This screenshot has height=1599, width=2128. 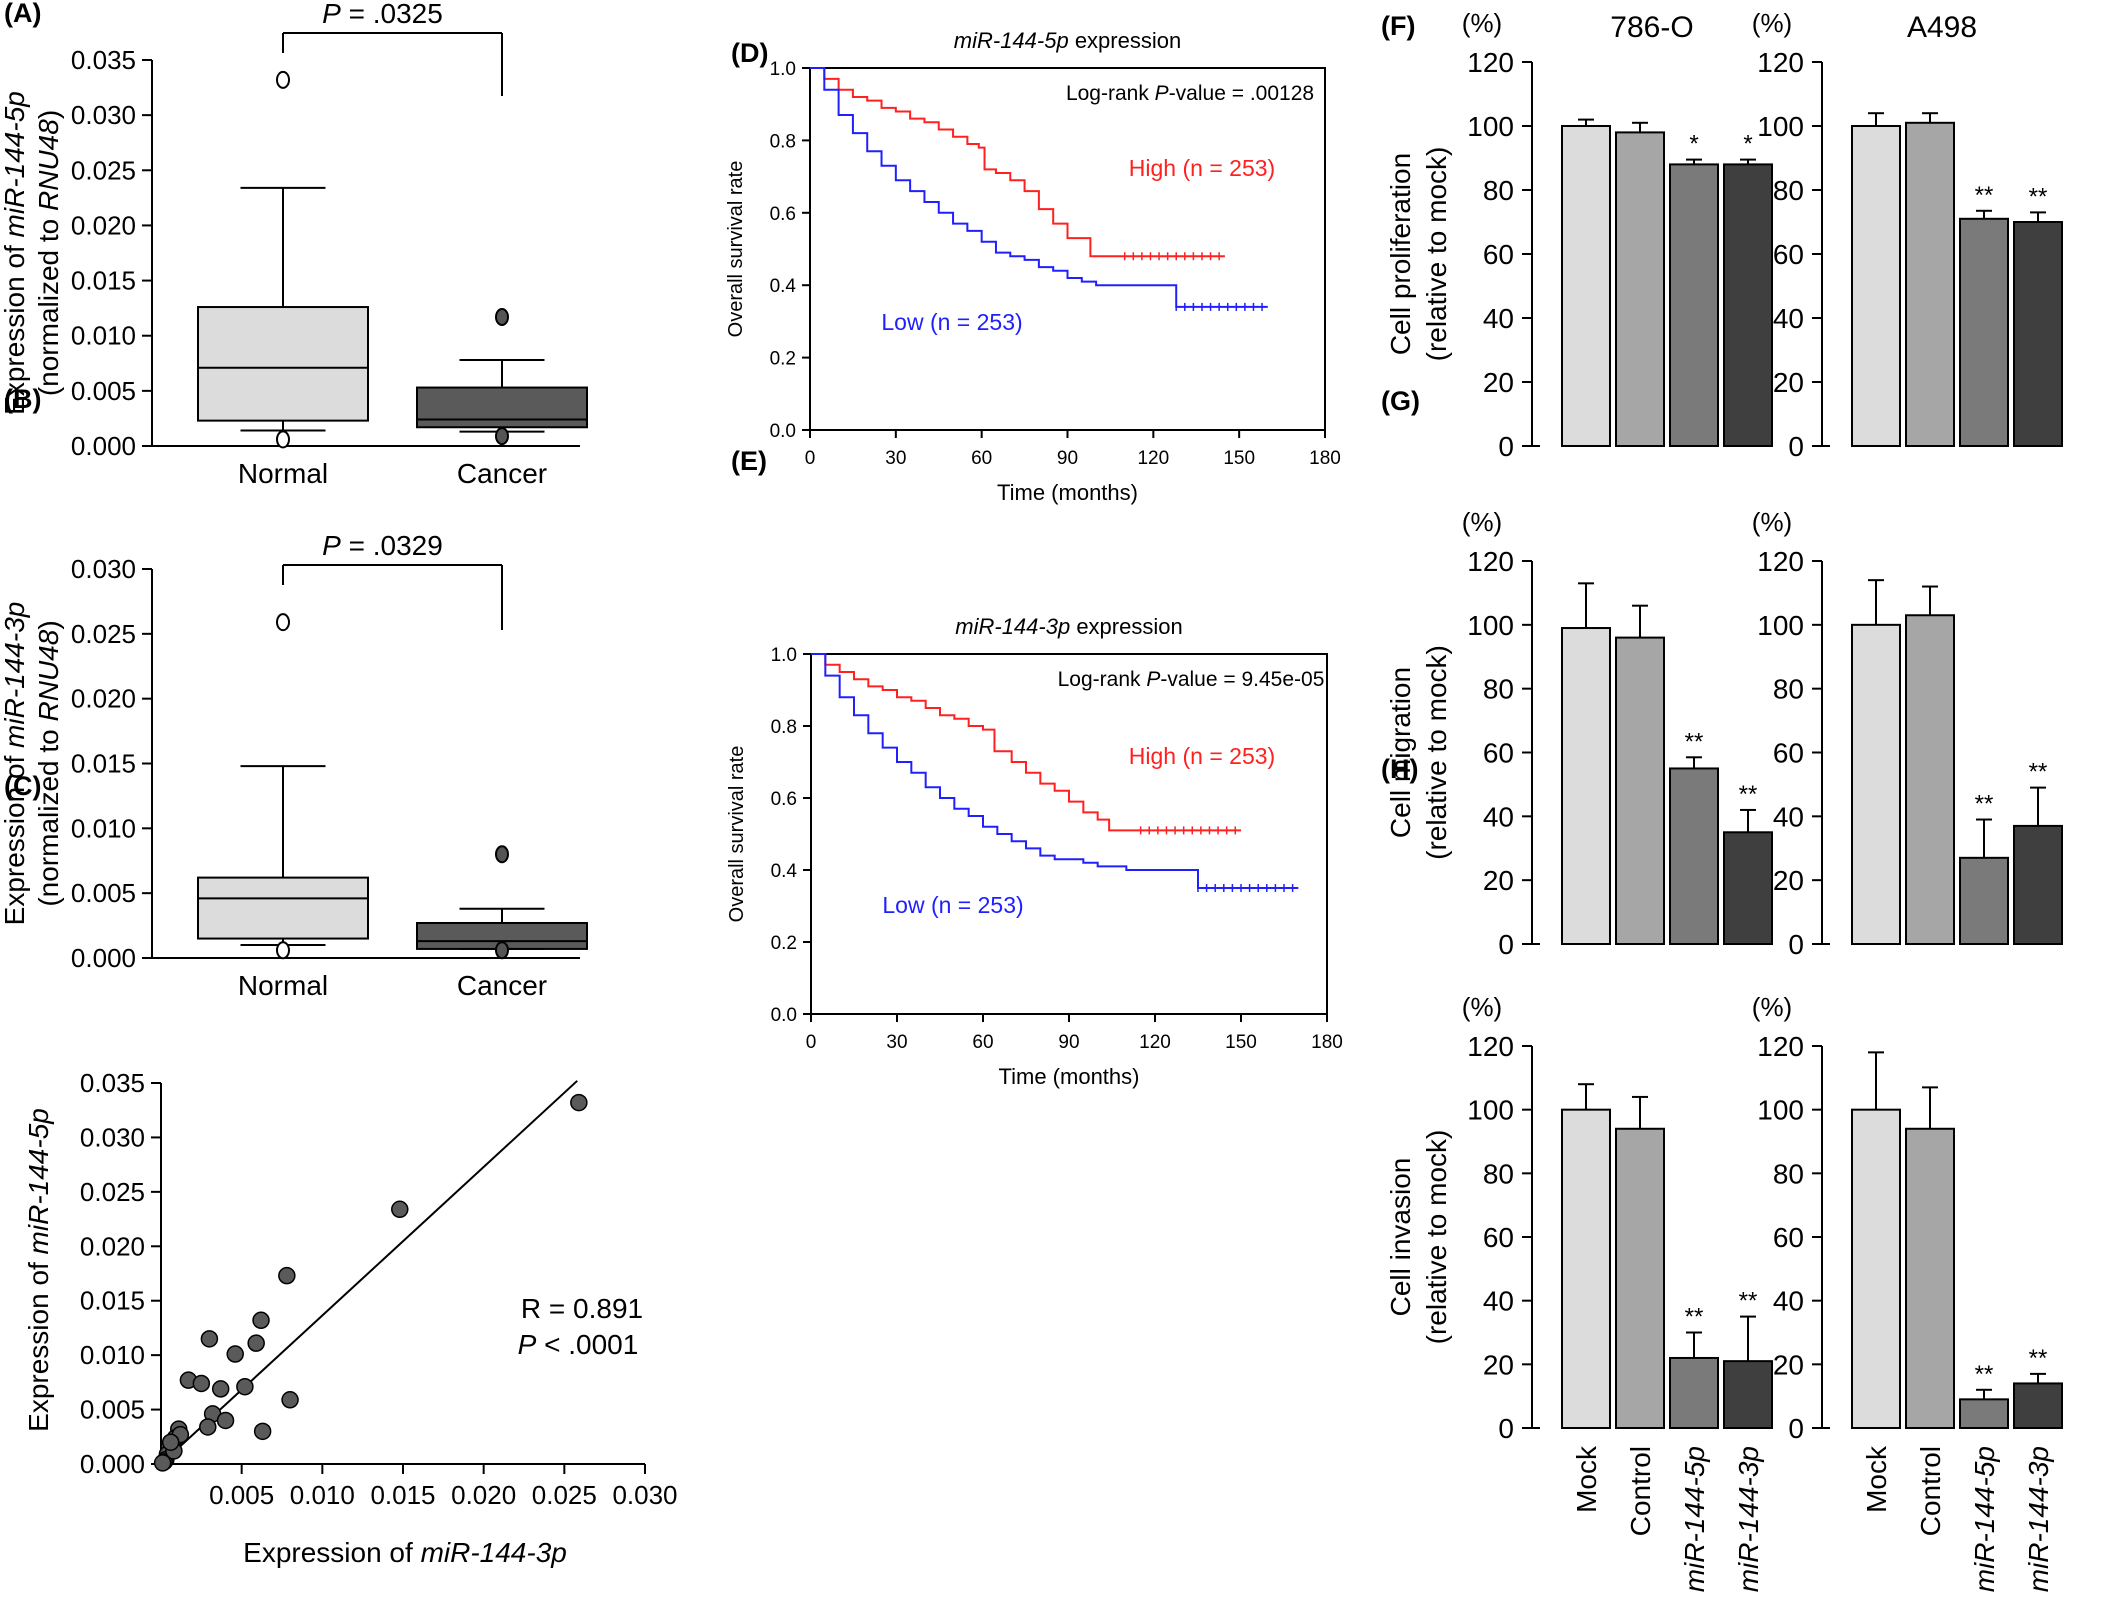 I want to click on y-tick-label: 0.010, so click(x=103, y=336).